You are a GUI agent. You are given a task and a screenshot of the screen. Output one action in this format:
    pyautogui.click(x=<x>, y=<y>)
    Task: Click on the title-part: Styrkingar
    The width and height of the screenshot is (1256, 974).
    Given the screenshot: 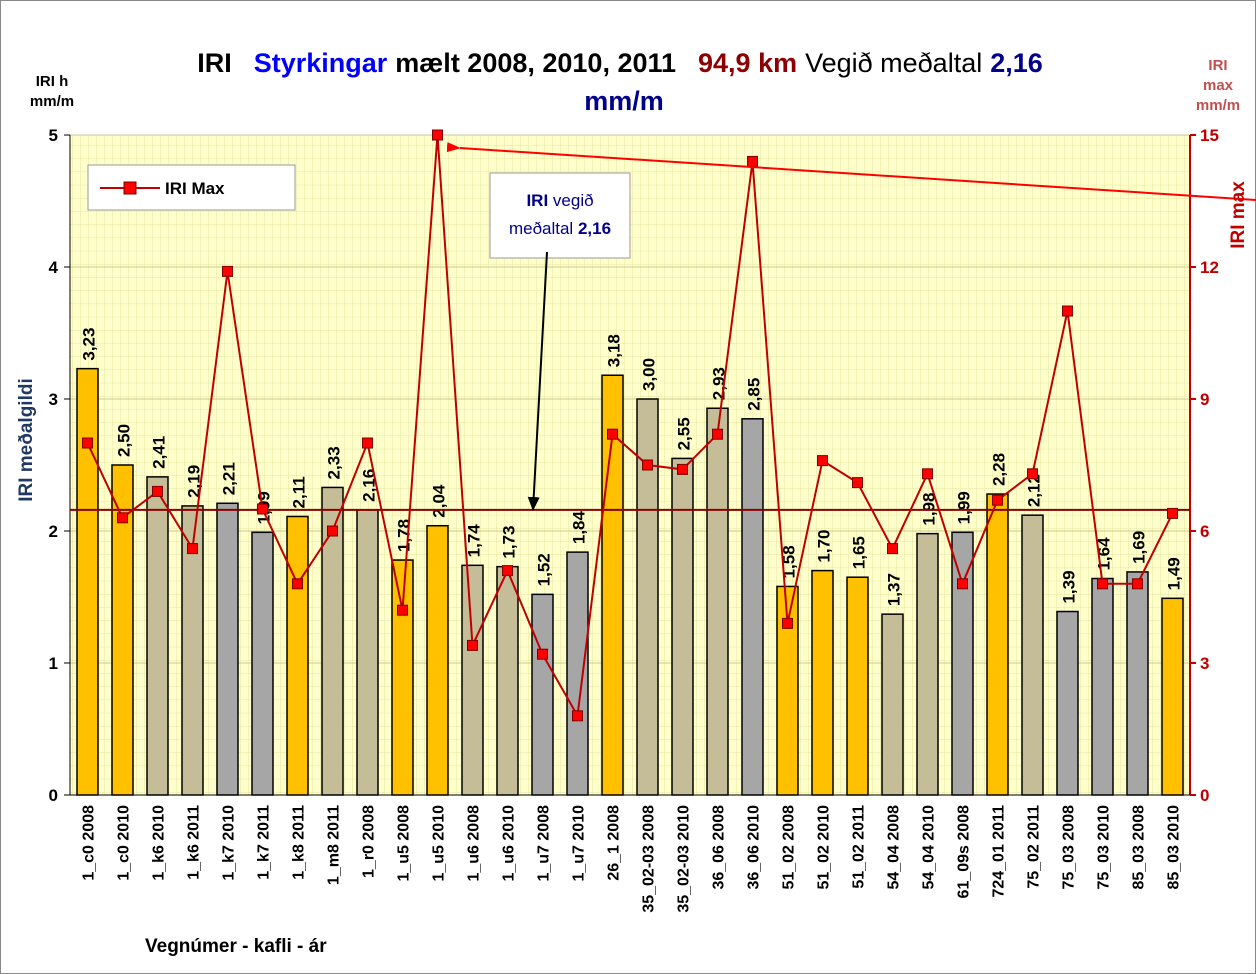 What is the action you would take?
    pyautogui.click(x=321, y=63)
    